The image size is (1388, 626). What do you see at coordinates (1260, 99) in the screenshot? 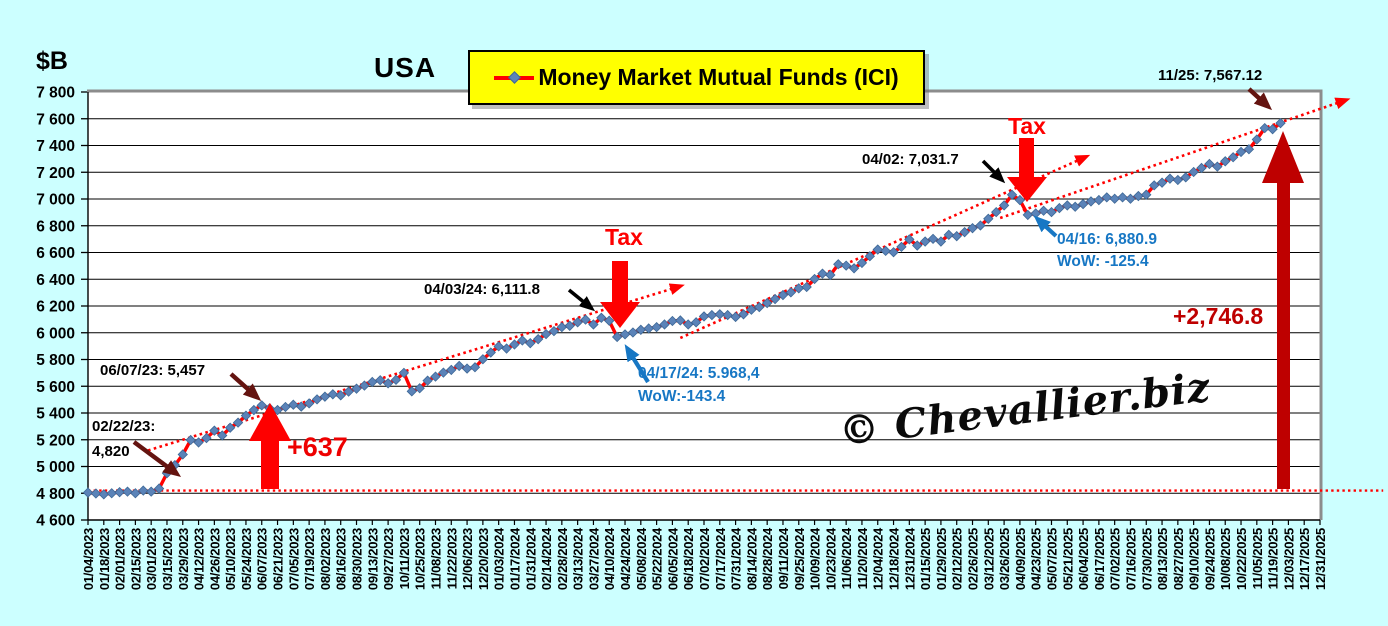
I see `arrow-to-11-25-point` at bounding box center [1260, 99].